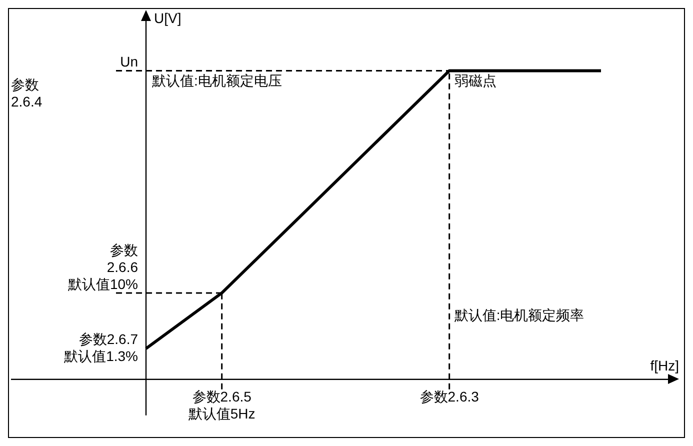 This screenshot has width=693, height=446. Describe the element at coordinates (102, 267) in the screenshot. I see `ref-line-label: 参数 2.6.6 默认值10%` at that location.